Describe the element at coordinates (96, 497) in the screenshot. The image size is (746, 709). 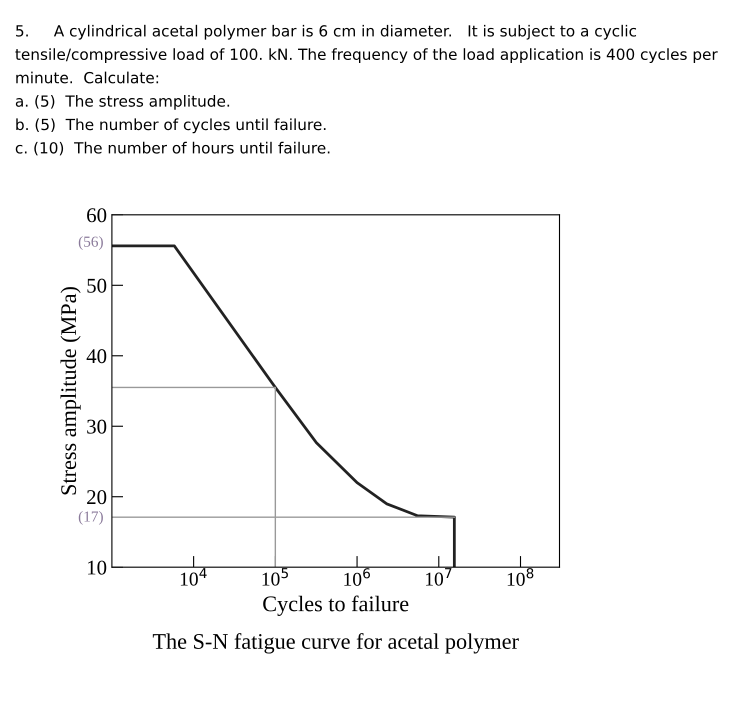
I see `y-tick-label: 20` at that location.